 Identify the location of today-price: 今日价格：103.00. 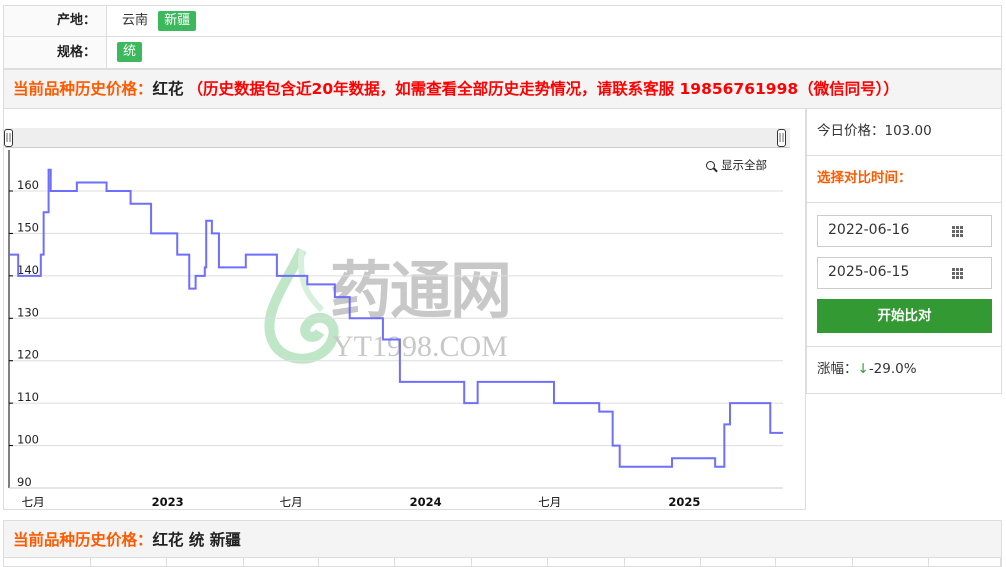
(904, 132).